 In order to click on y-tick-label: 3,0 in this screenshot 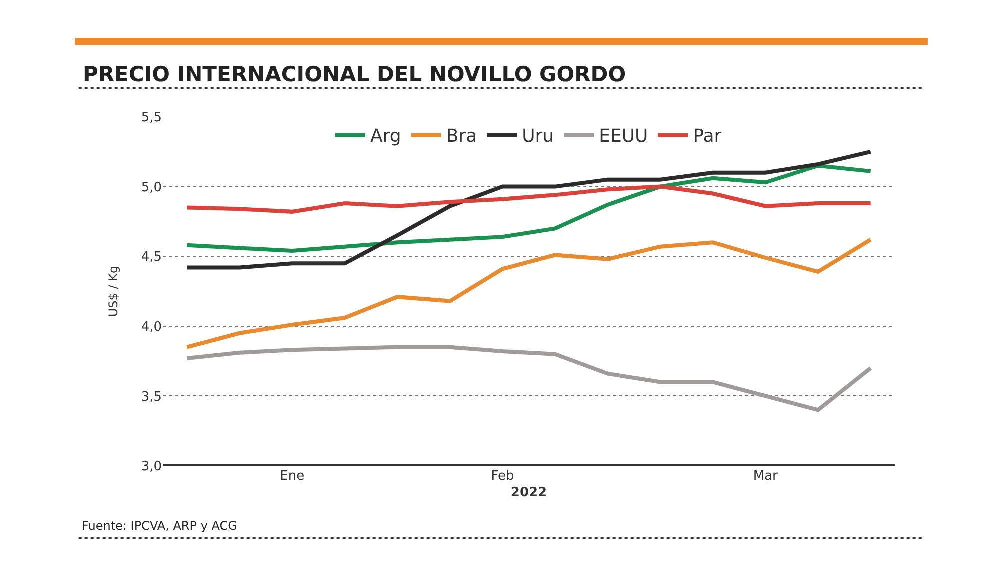, I will do `click(151, 467)`.